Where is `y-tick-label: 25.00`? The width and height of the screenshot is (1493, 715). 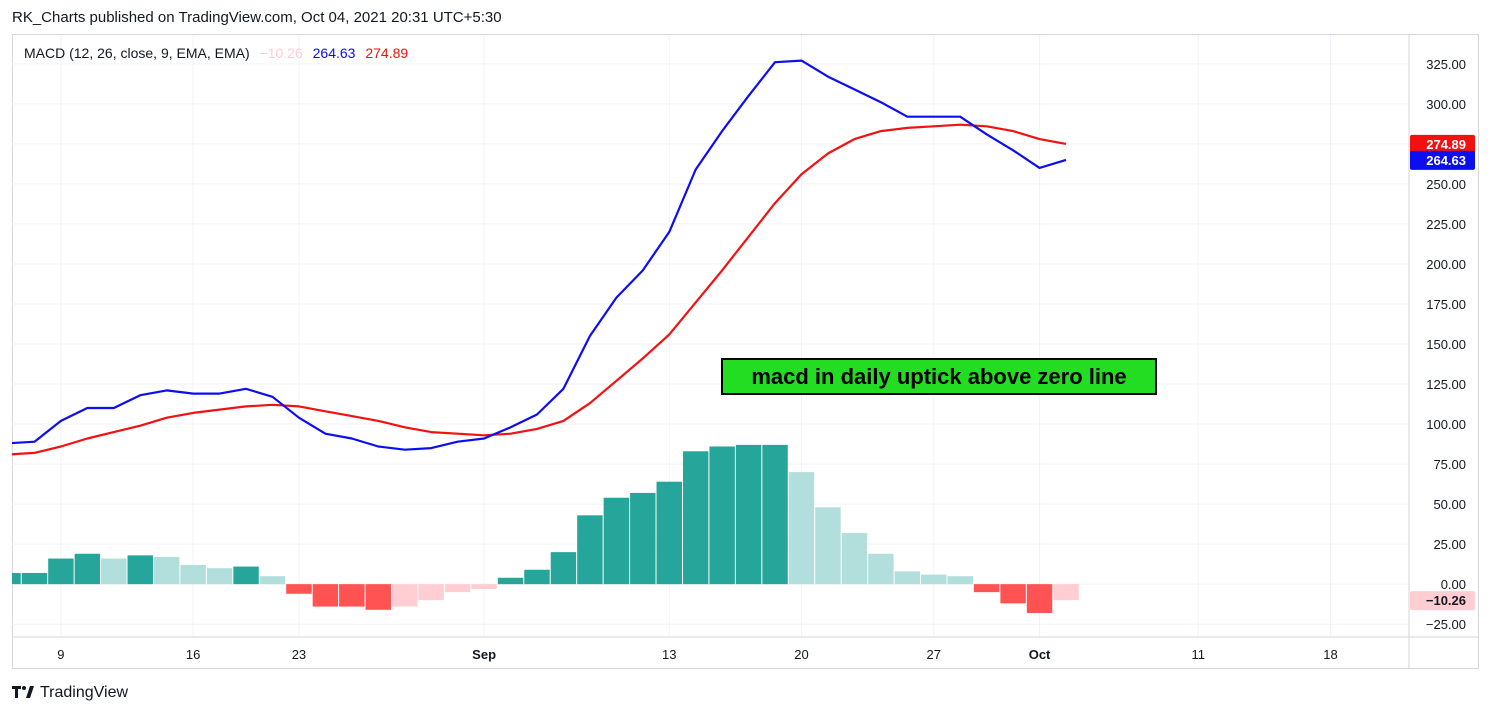
y-tick-label: 25.00 is located at coordinates (1449, 544).